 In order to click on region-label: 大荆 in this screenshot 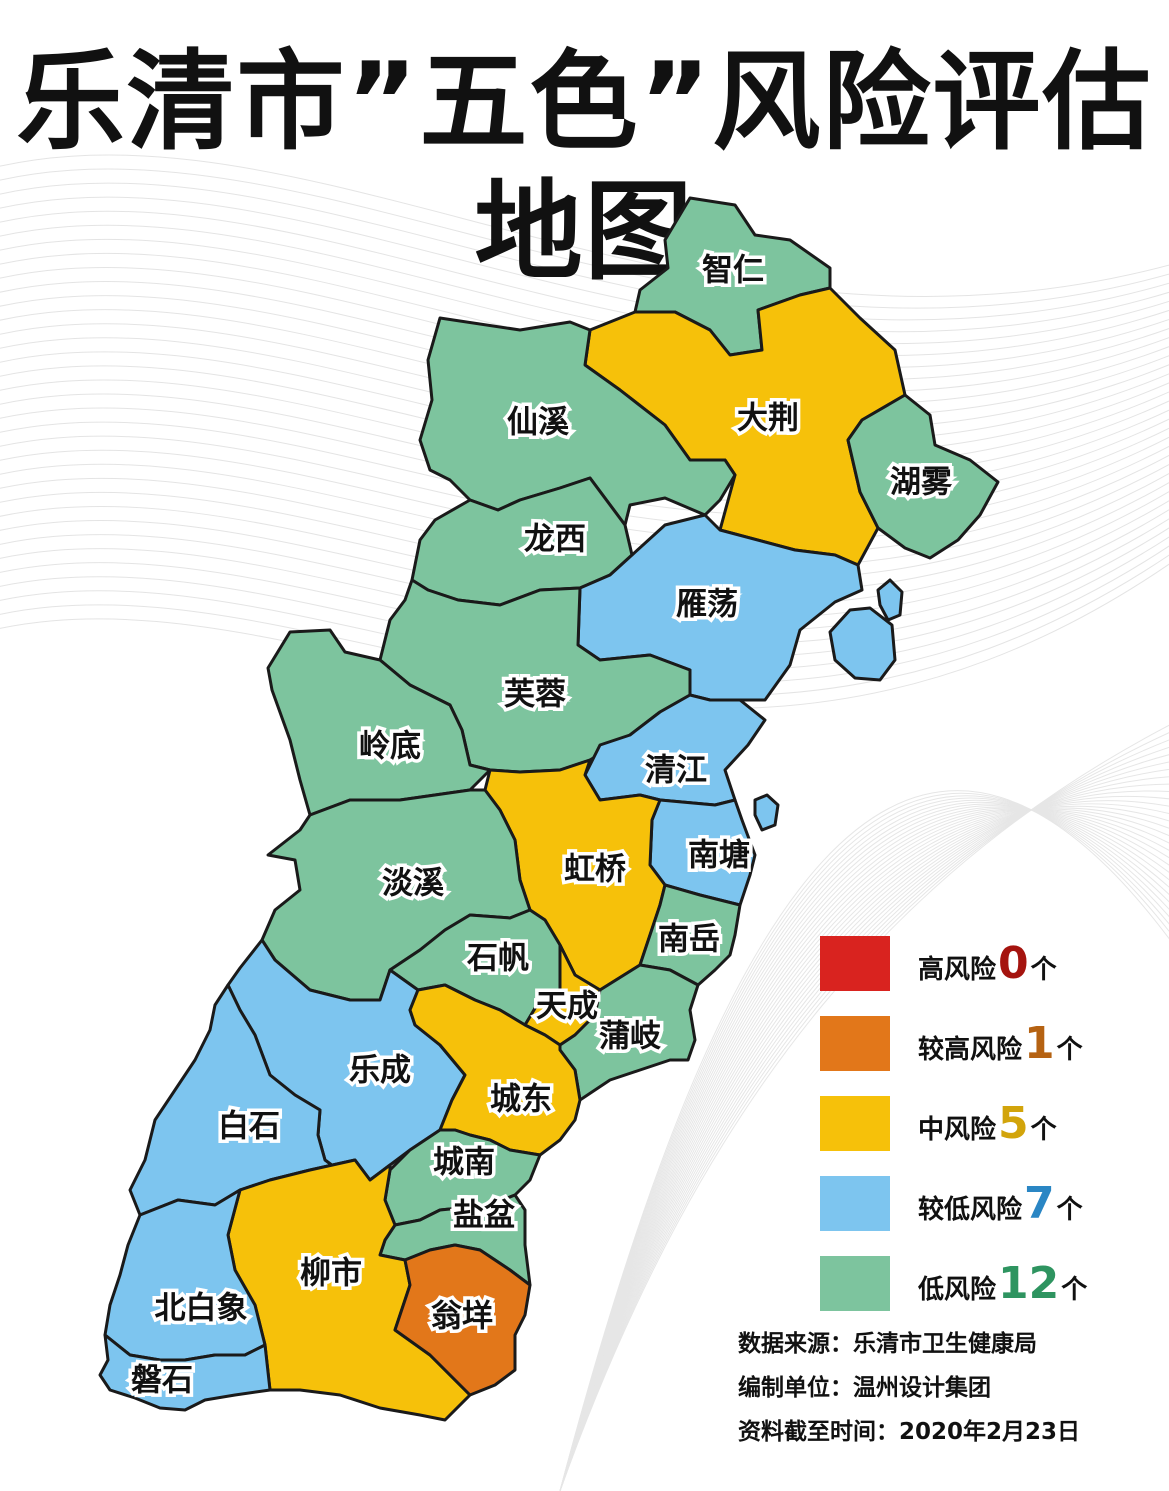, I will do `click(768, 419)`.